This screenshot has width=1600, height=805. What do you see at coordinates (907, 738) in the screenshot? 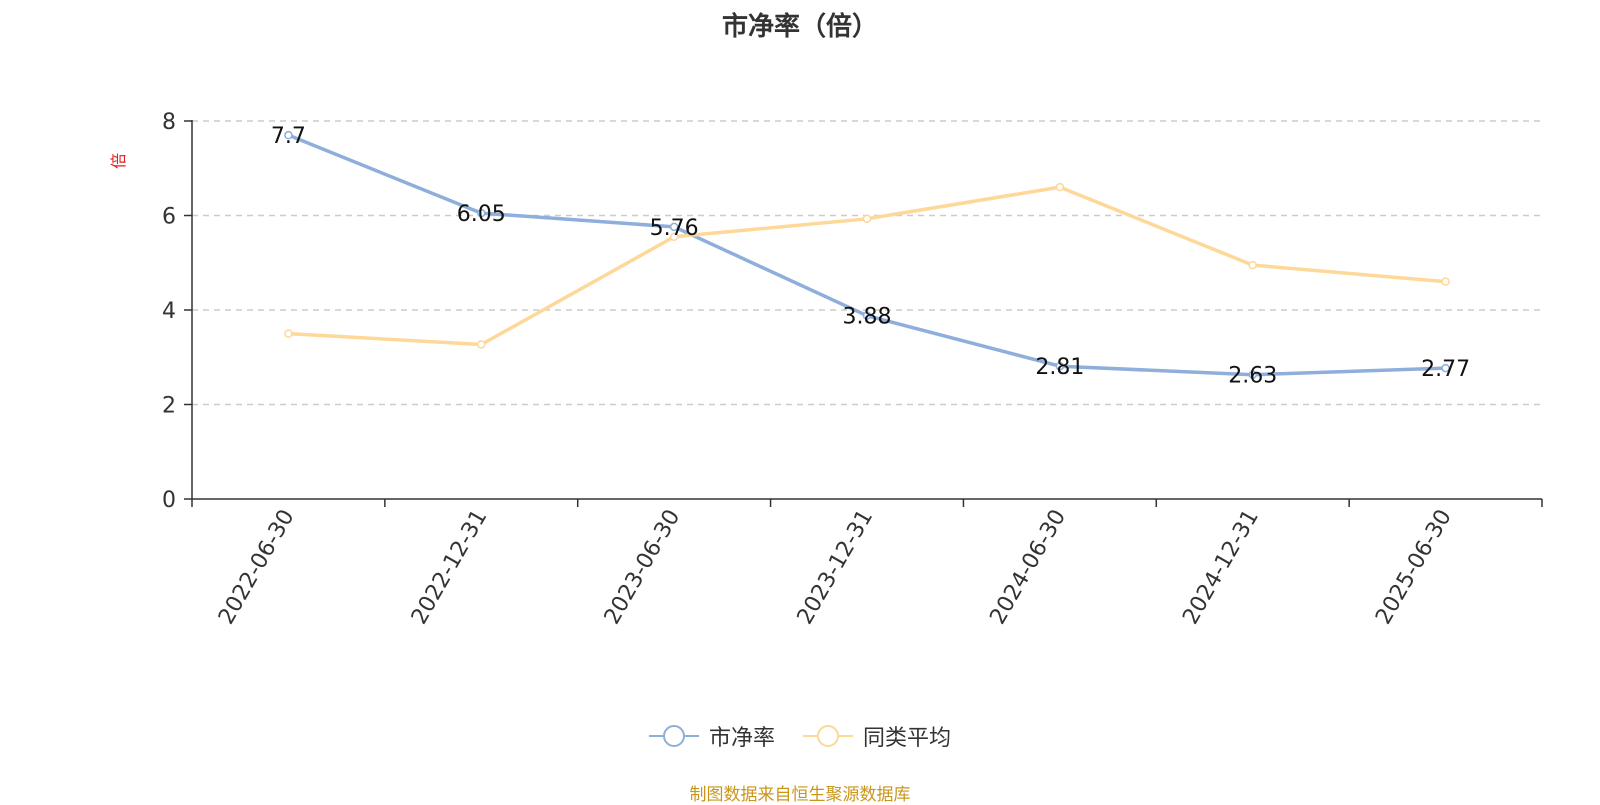
I see `legend-label: 同类平均` at bounding box center [907, 738].